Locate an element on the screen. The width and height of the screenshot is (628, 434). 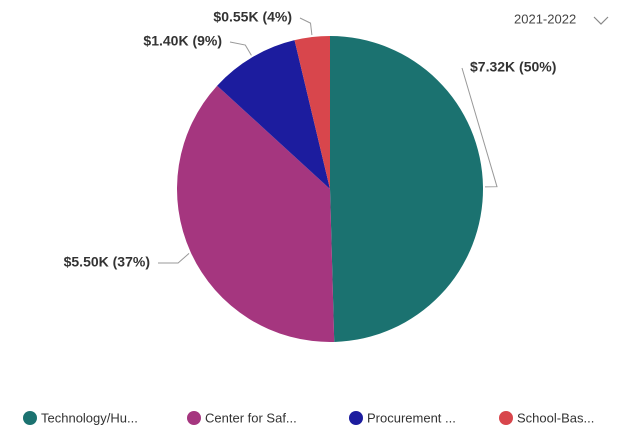
dropdown: 2021-2022 is located at coordinates (561, 18).